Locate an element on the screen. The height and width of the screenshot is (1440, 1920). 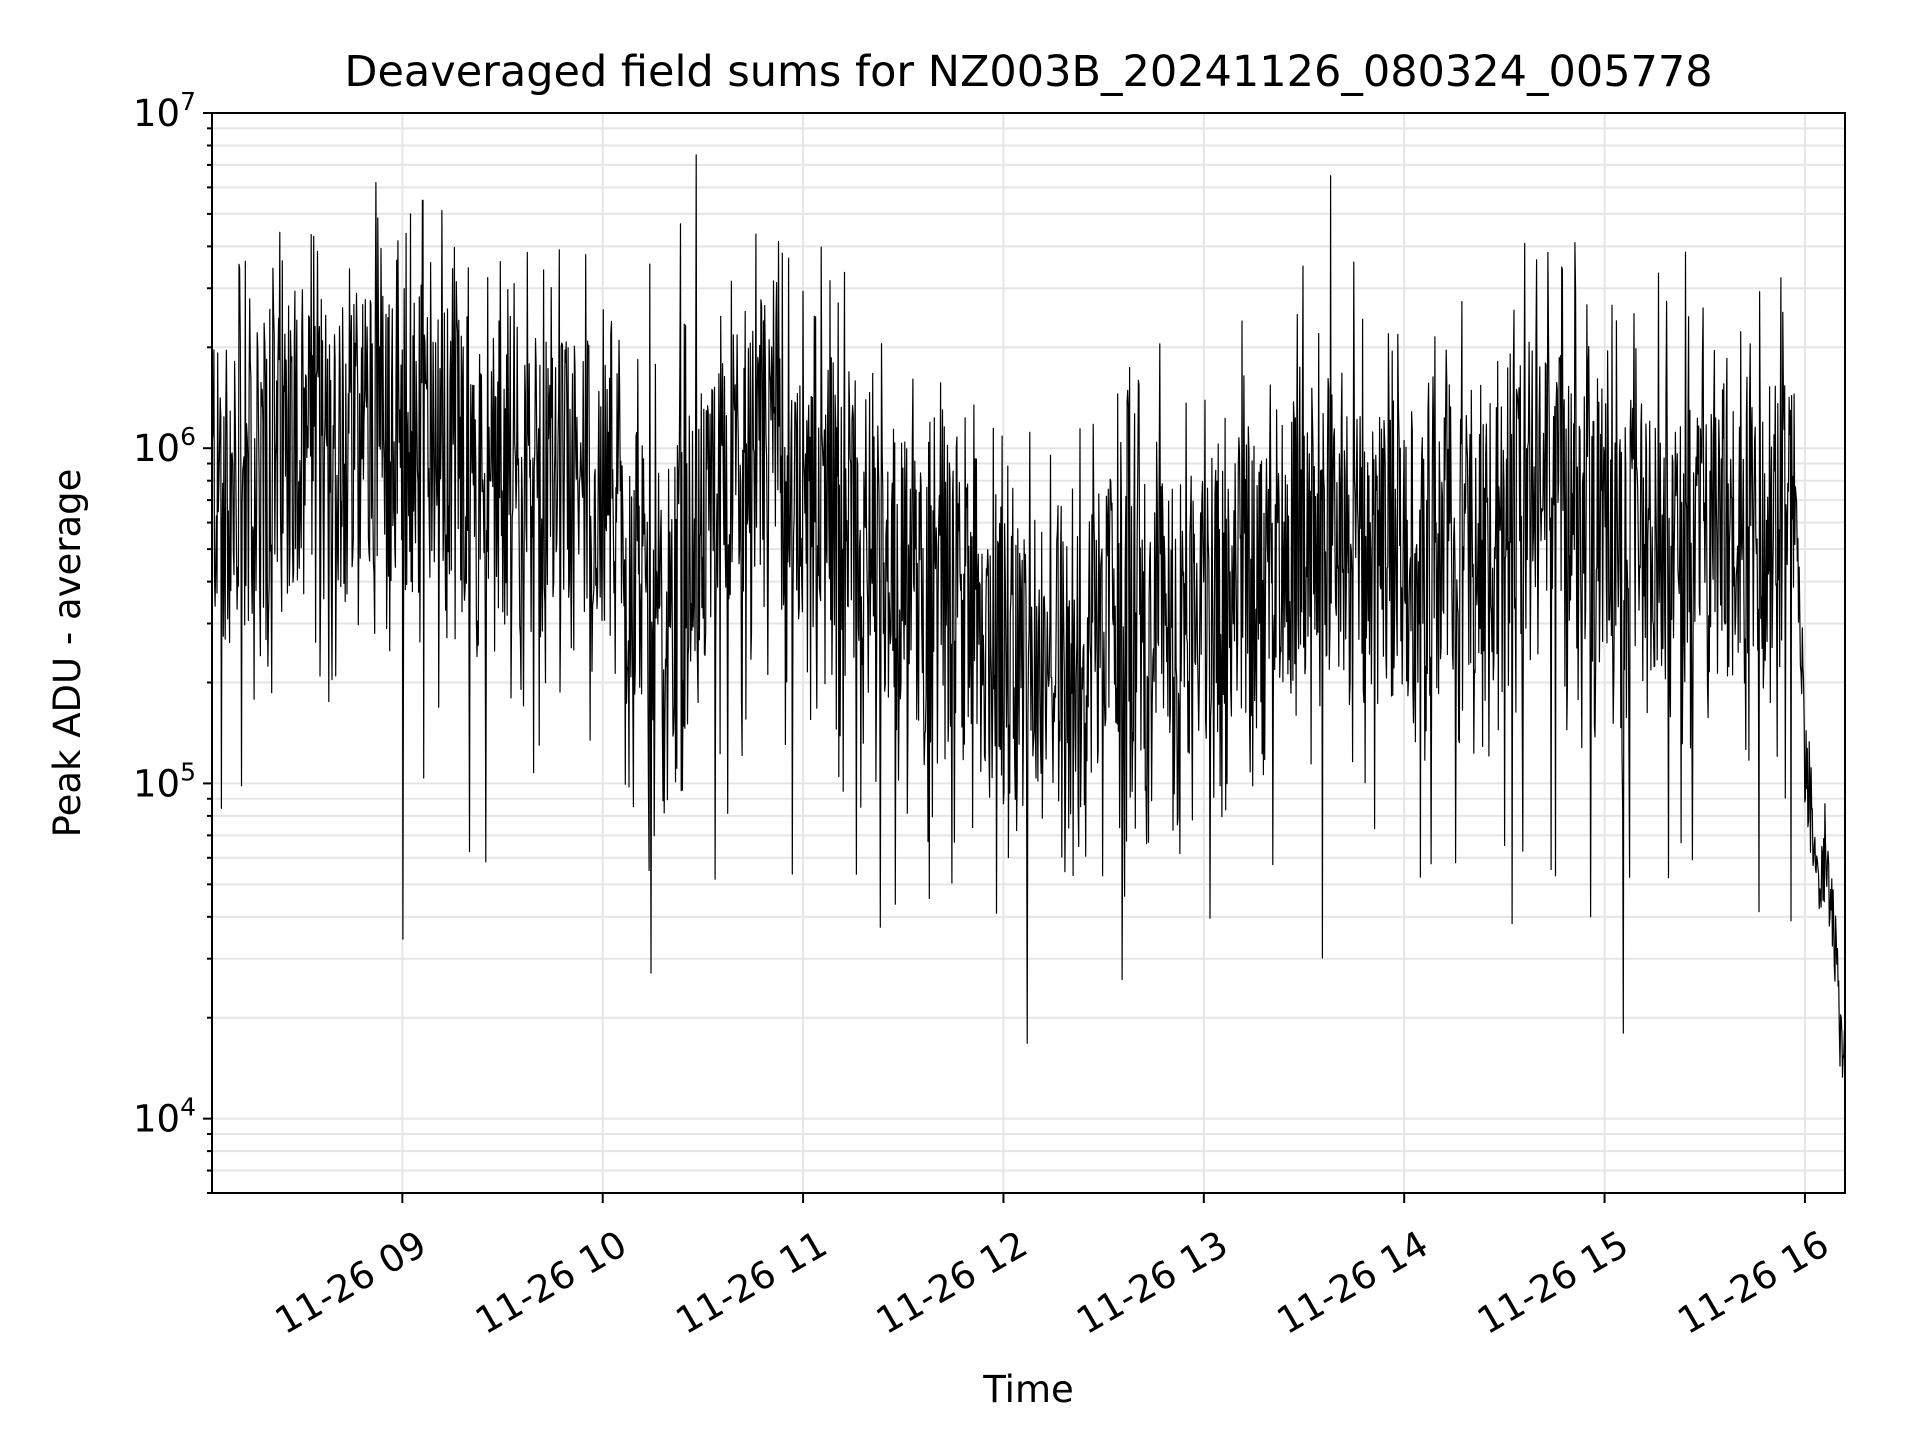
y-tick-label: 10⁷ is located at coordinates (164, 111).